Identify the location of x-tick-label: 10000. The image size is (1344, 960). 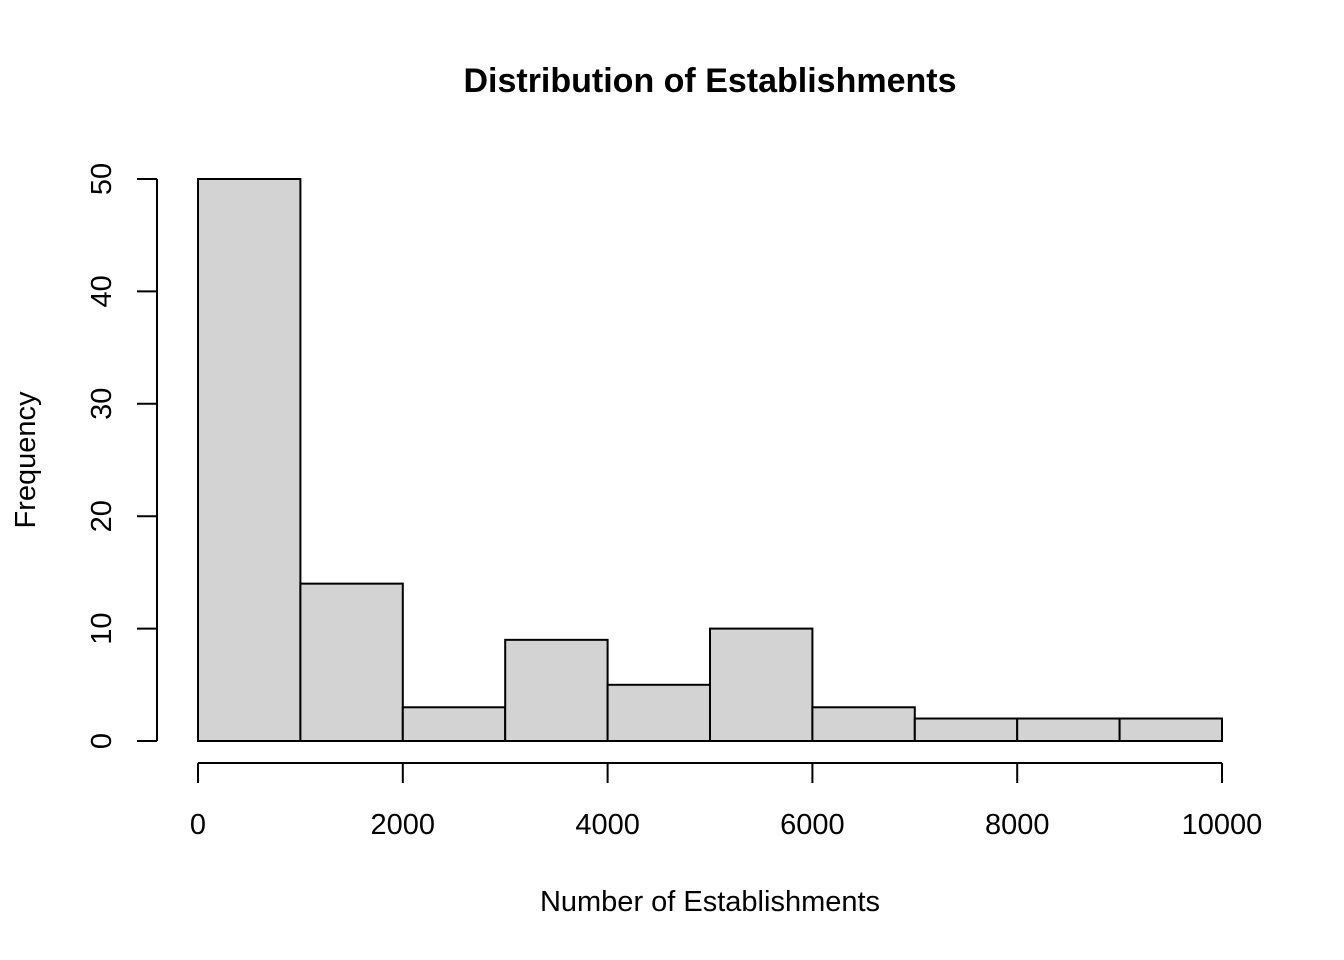
(1222, 825).